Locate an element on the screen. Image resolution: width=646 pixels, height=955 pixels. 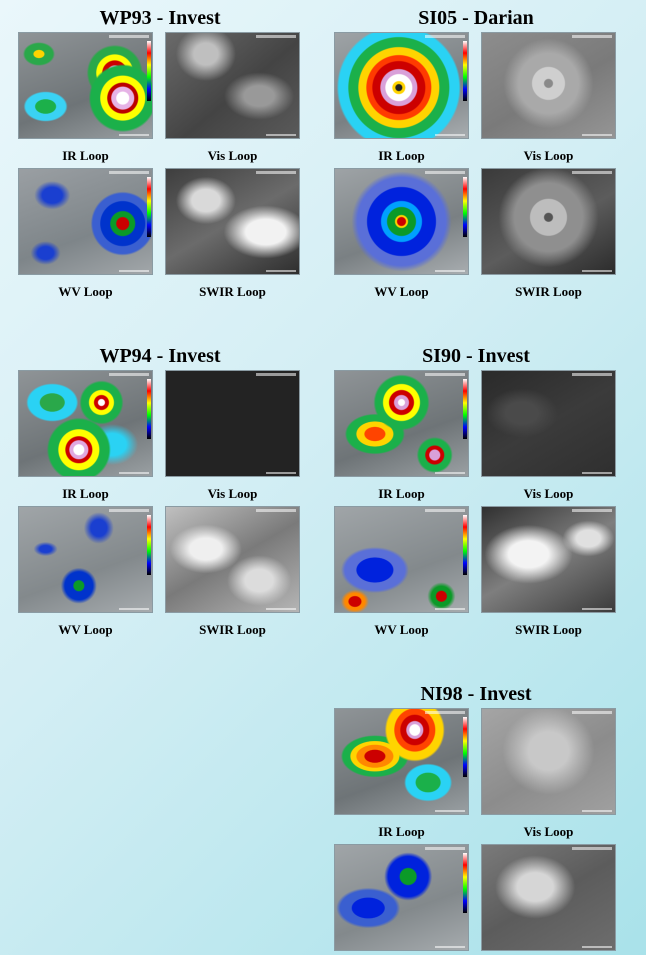
storm-title: WP93 - Invest is located at coordinates (160, 18).